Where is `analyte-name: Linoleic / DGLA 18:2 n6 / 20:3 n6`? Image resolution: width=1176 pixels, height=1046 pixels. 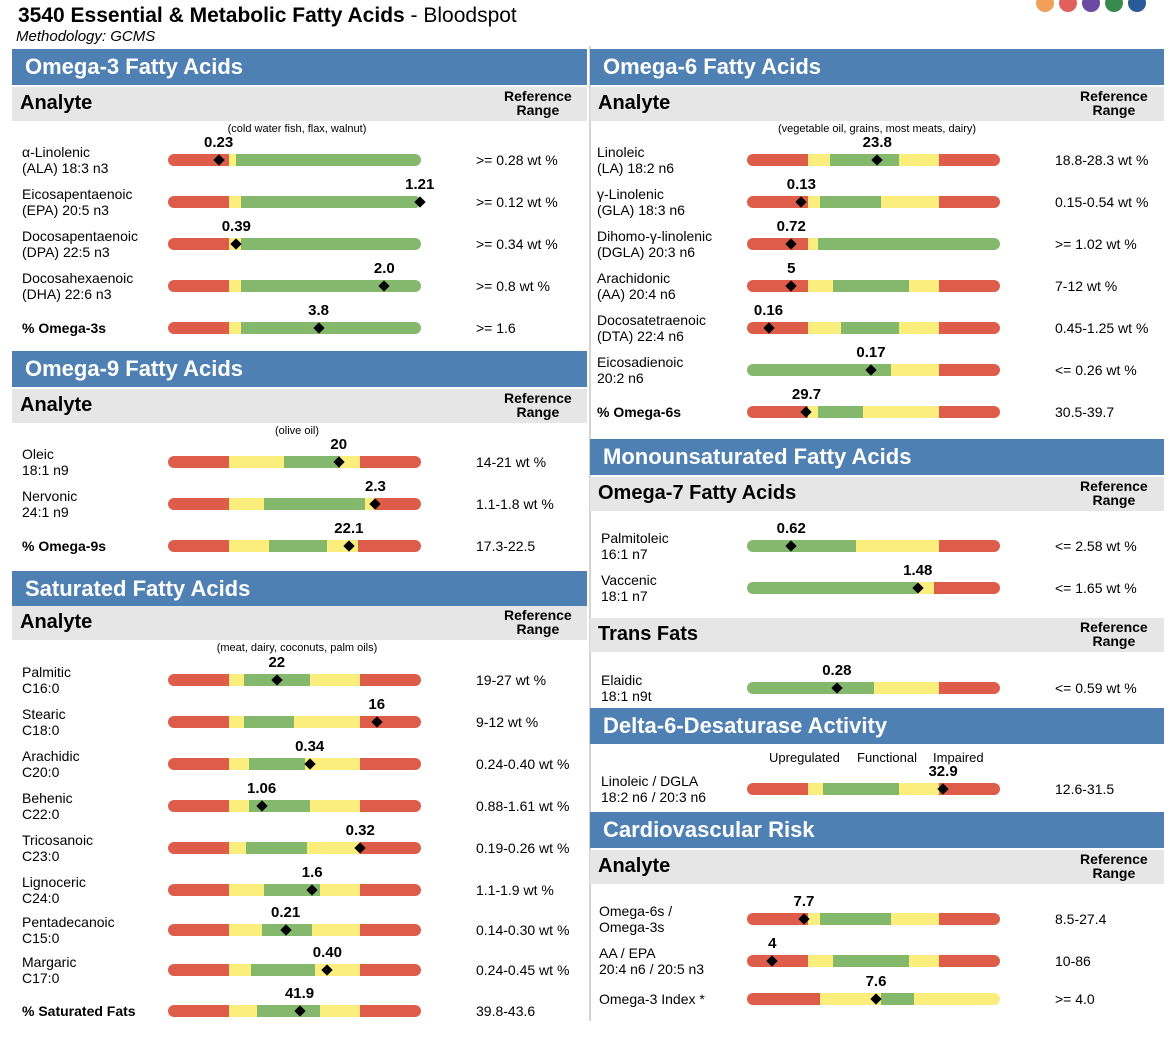
analyte-name: Linoleic / DGLA 18:2 n6 / 20:3 n6 is located at coordinates (653, 789).